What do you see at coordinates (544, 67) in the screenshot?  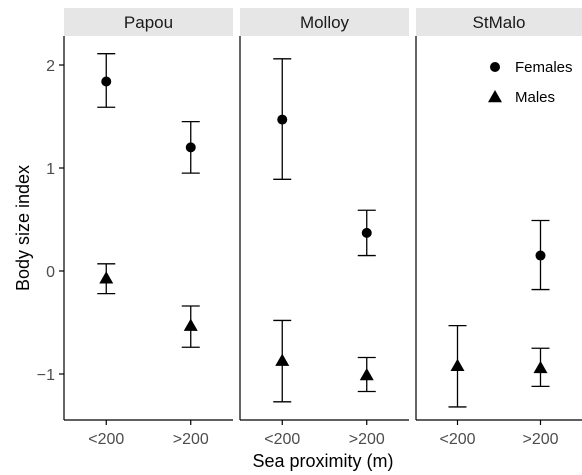 I see `legend-label-females: Females` at bounding box center [544, 67].